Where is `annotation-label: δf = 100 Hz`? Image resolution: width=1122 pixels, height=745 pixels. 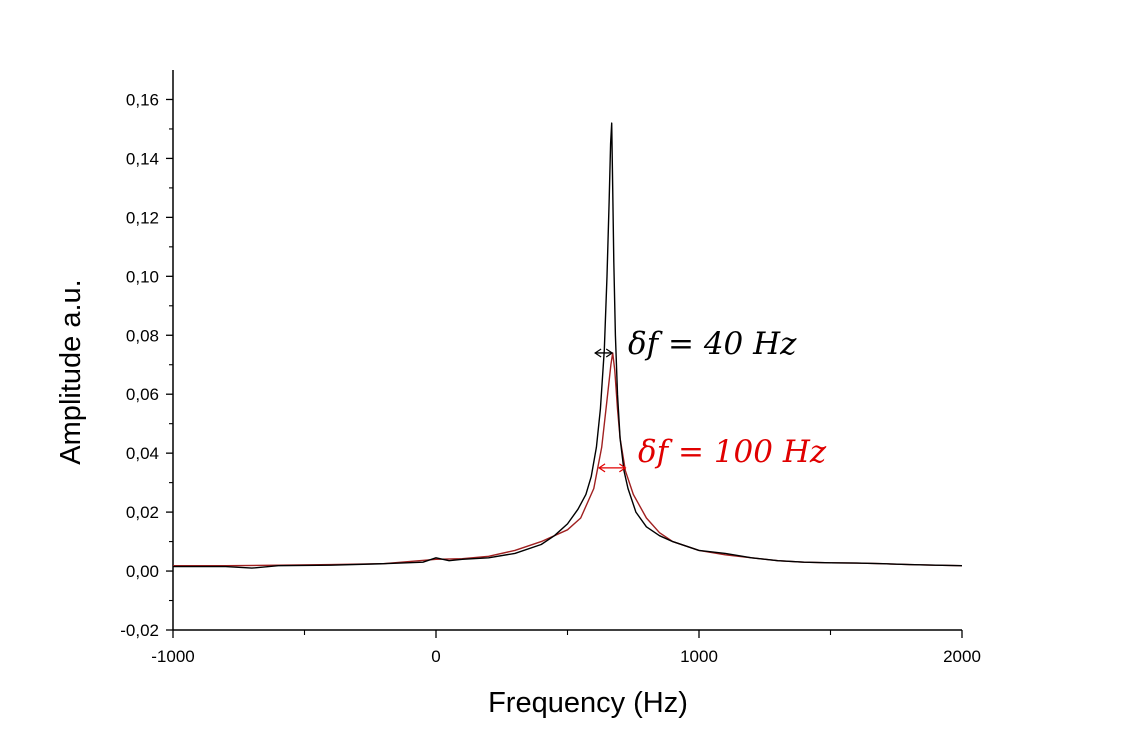
annotation-label: δf = 100 Hz is located at coordinates (732, 452).